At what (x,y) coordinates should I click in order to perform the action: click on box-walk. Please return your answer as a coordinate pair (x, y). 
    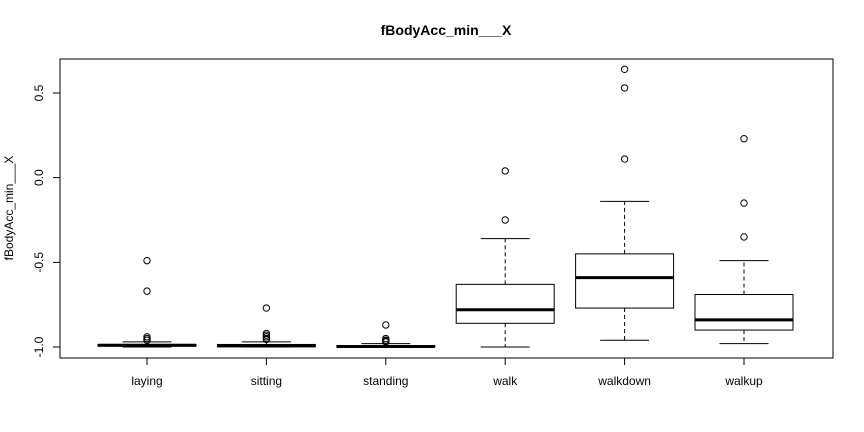
    Looking at the image, I should click on (505, 257).